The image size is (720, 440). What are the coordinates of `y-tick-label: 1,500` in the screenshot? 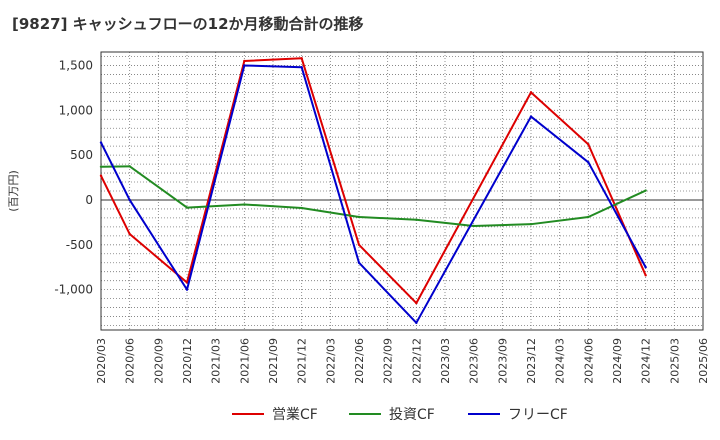 It's located at (76, 65).